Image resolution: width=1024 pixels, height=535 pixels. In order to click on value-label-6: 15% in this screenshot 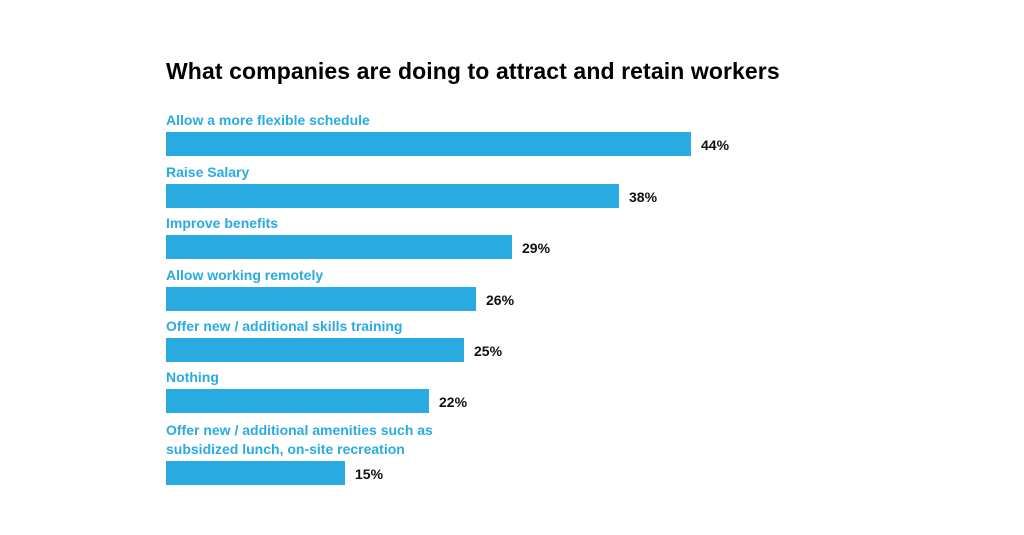, I will do `click(369, 474)`.